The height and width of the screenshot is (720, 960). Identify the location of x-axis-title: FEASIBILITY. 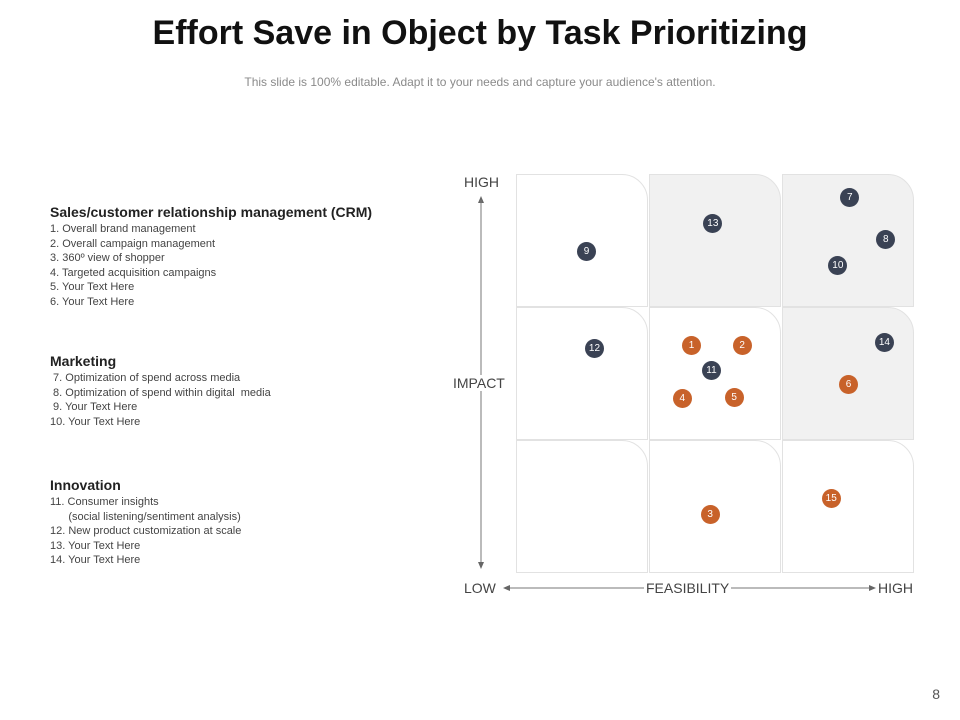
(688, 588).